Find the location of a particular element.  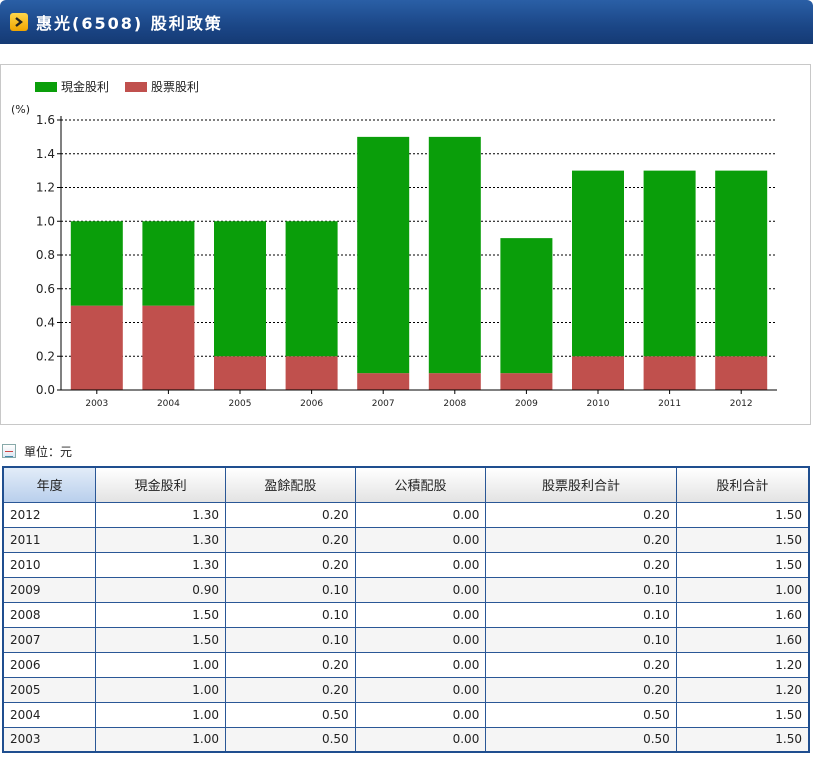

table-header-row: 年度 現金股利 盈餘配股 公積配股 股票股利合計 股利合計 is located at coordinates (406, 484).